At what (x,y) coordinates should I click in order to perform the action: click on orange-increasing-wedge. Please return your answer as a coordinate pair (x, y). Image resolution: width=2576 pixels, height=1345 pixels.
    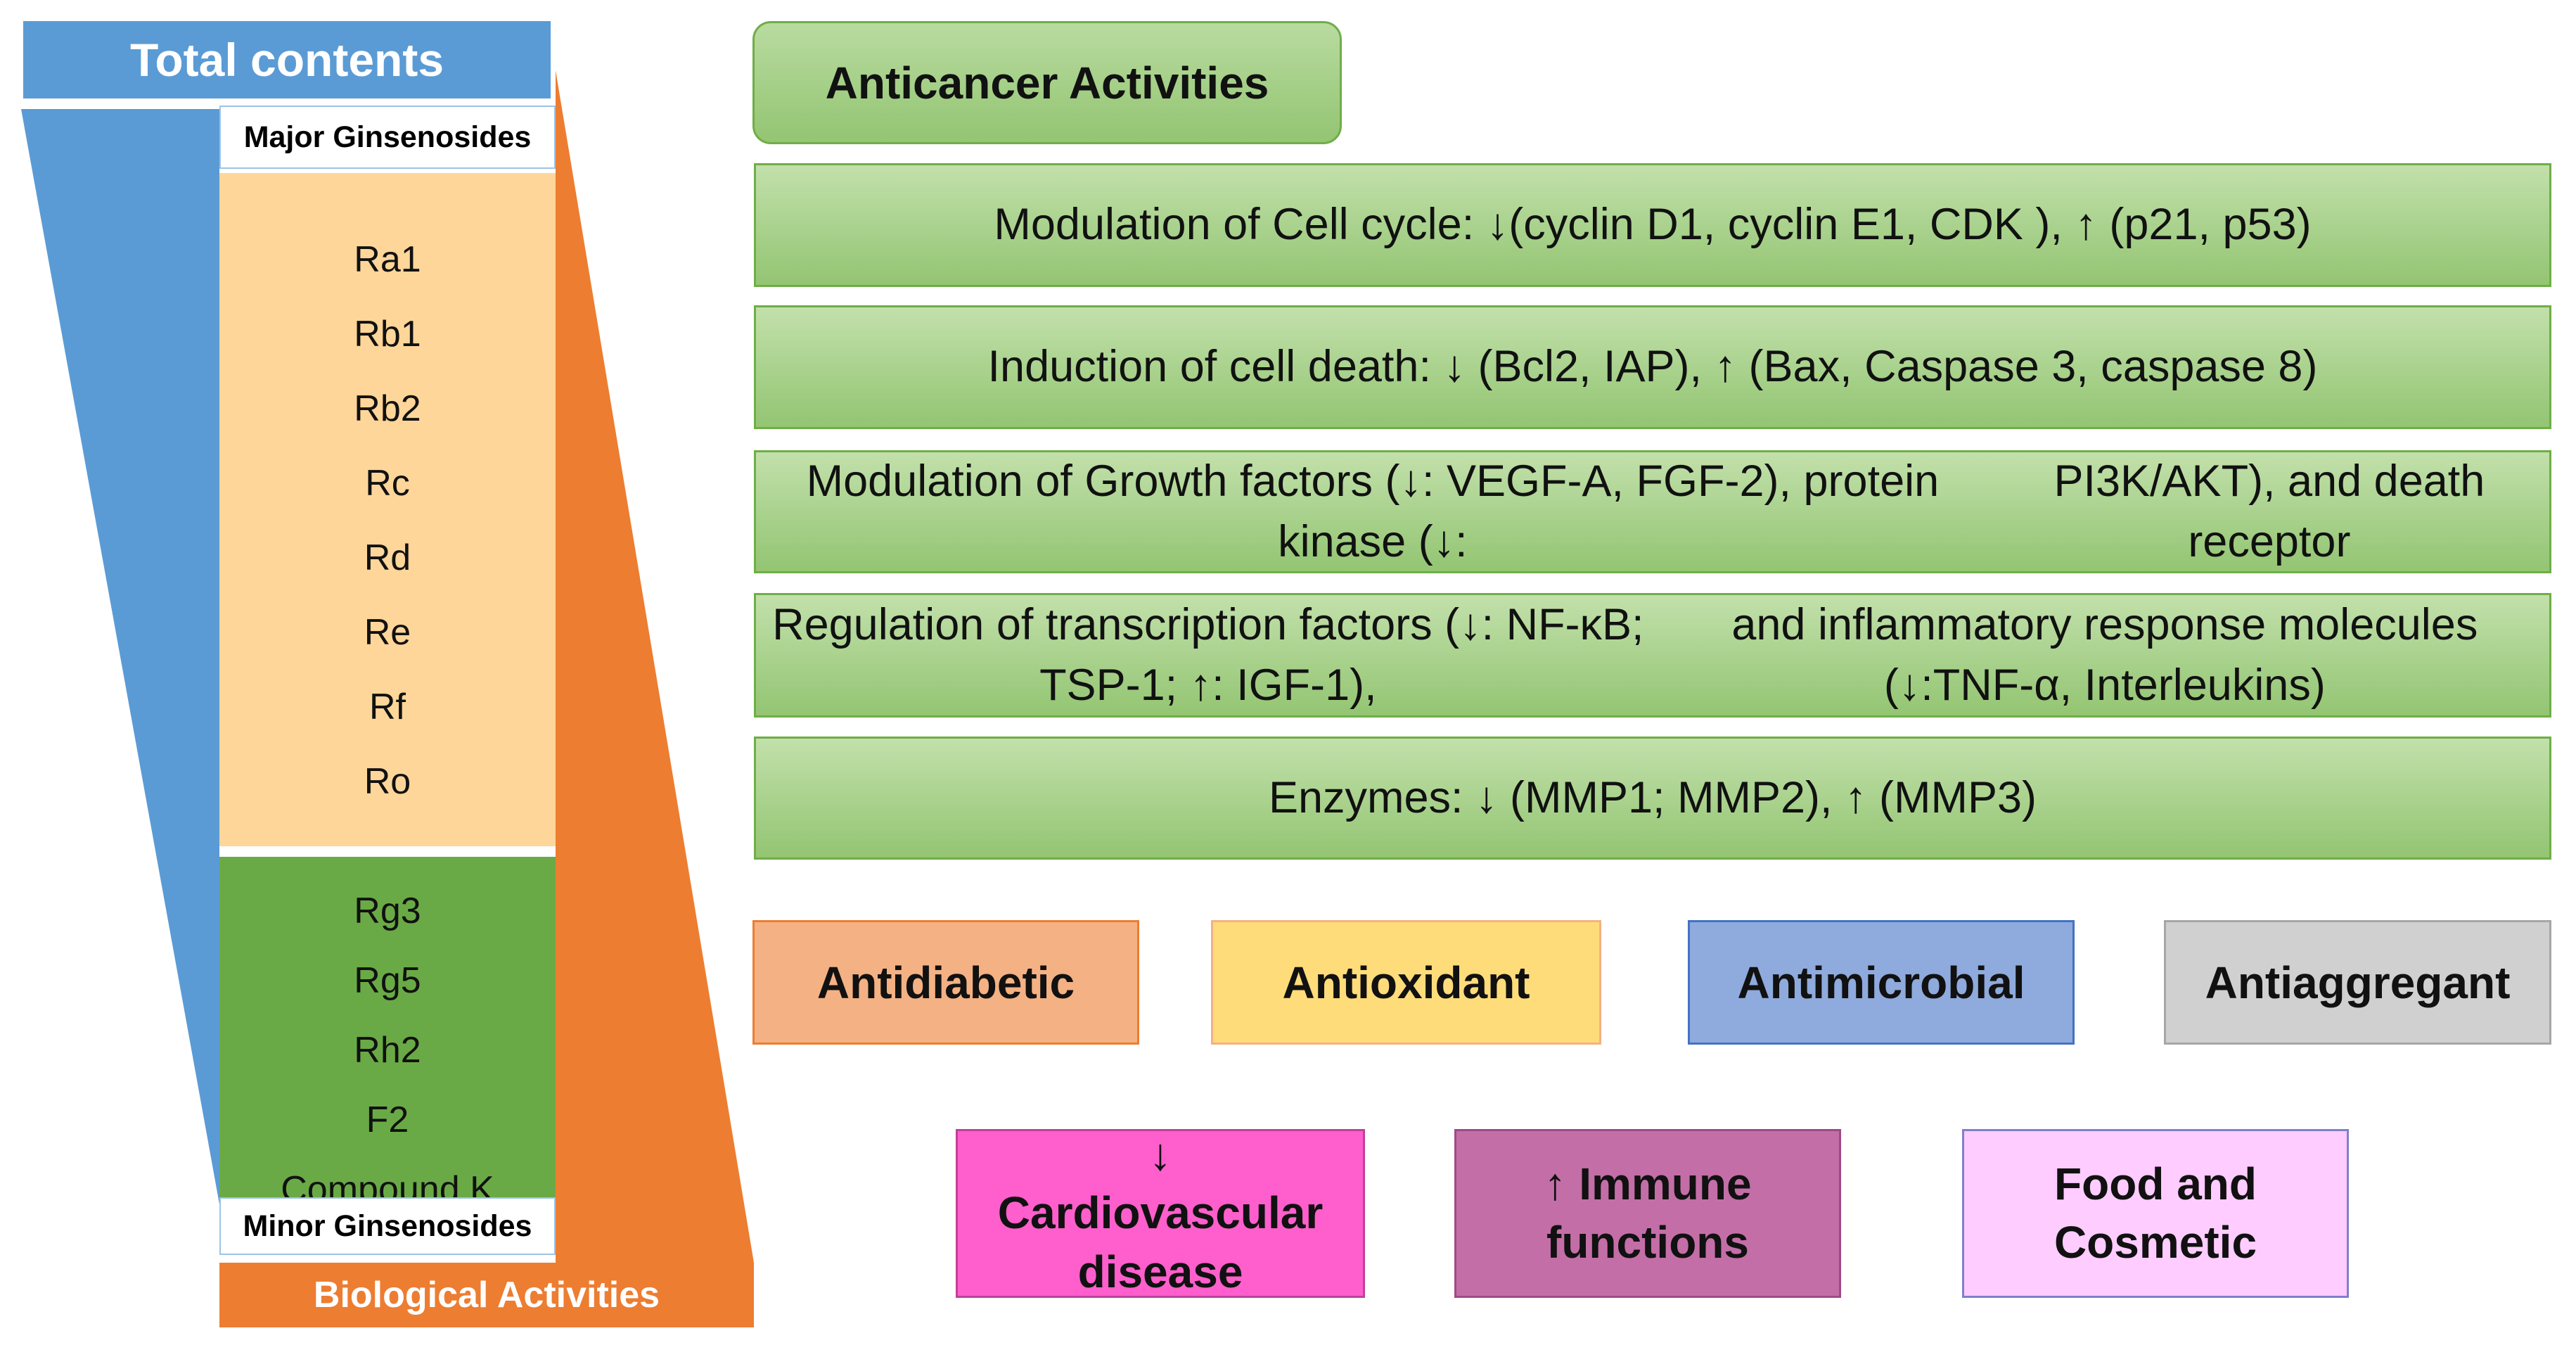
    Looking at the image, I should click on (655, 666).